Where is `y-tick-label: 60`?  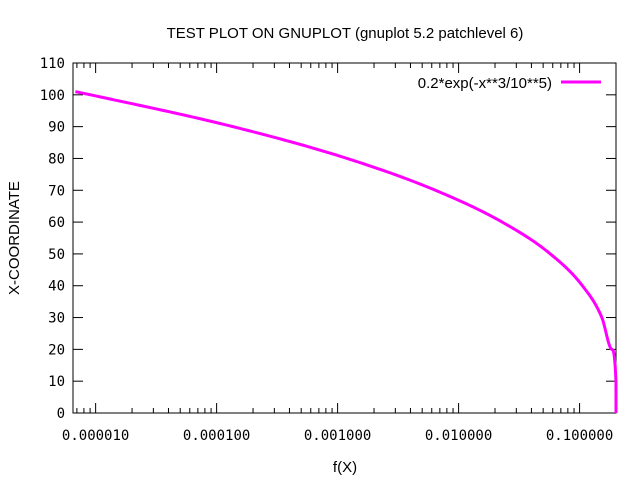
y-tick-label: 60 is located at coordinates (56, 223).